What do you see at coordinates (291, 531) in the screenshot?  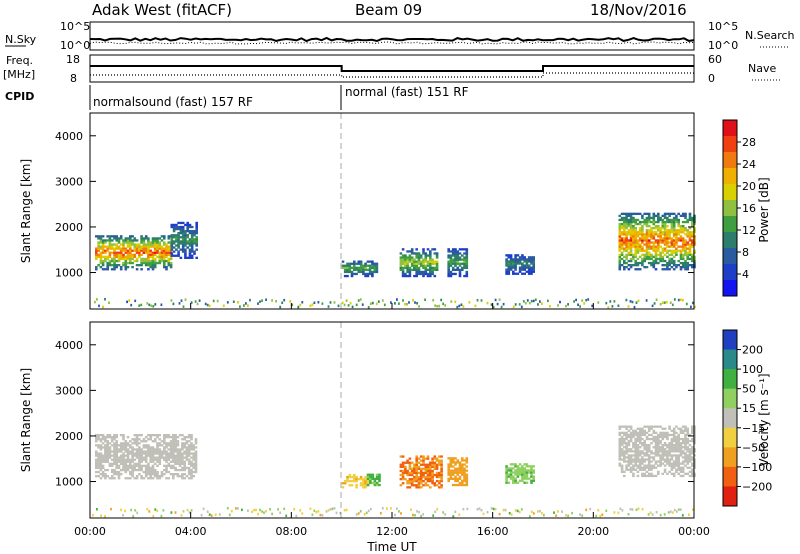 I see `x-tick-label: 08:00` at bounding box center [291, 531].